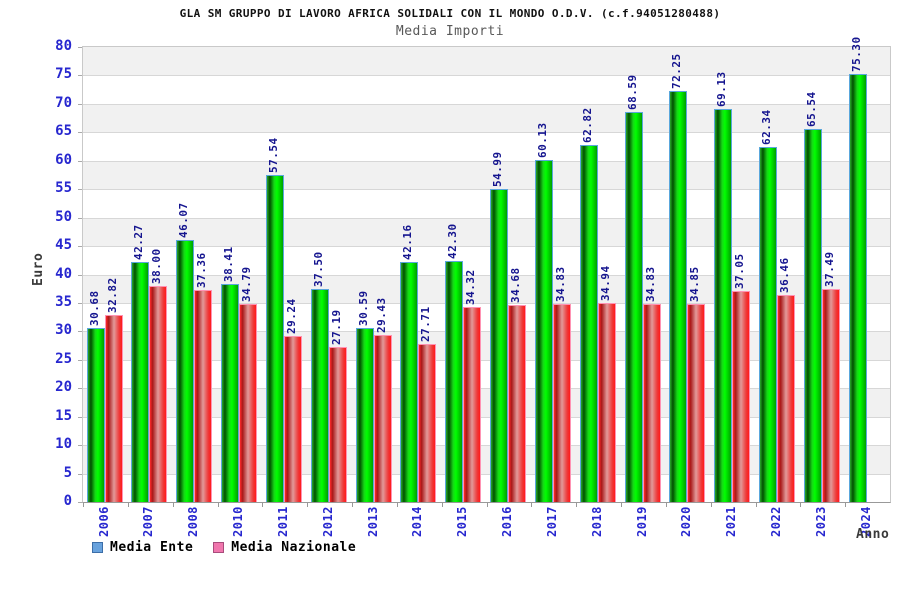  What do you see at coordinates (364, 415) in the screenshot?
I see `bar-media-ente-2013` at bounding box center [364, 415].